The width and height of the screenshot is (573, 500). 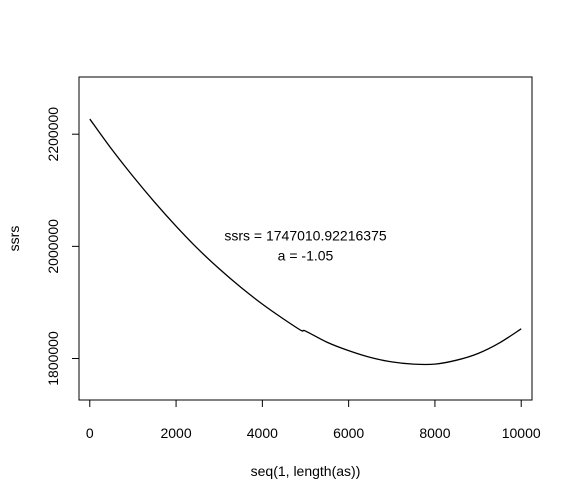 What do you see at coordinates (53, 246) in the screenshot?
I see `y-tick-label: 2000000` at bounding box center [53, 246].